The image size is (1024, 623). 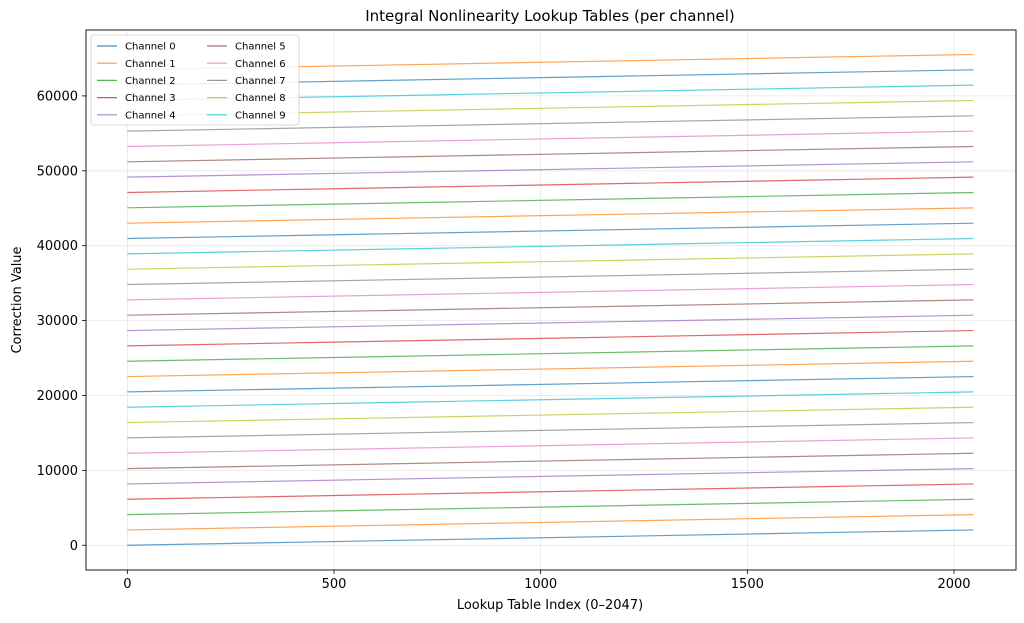 What do you see at coordinates (150, 81) in the screenshot?
I see `legend-label: Channel 2` at bounding box center [150, 81].